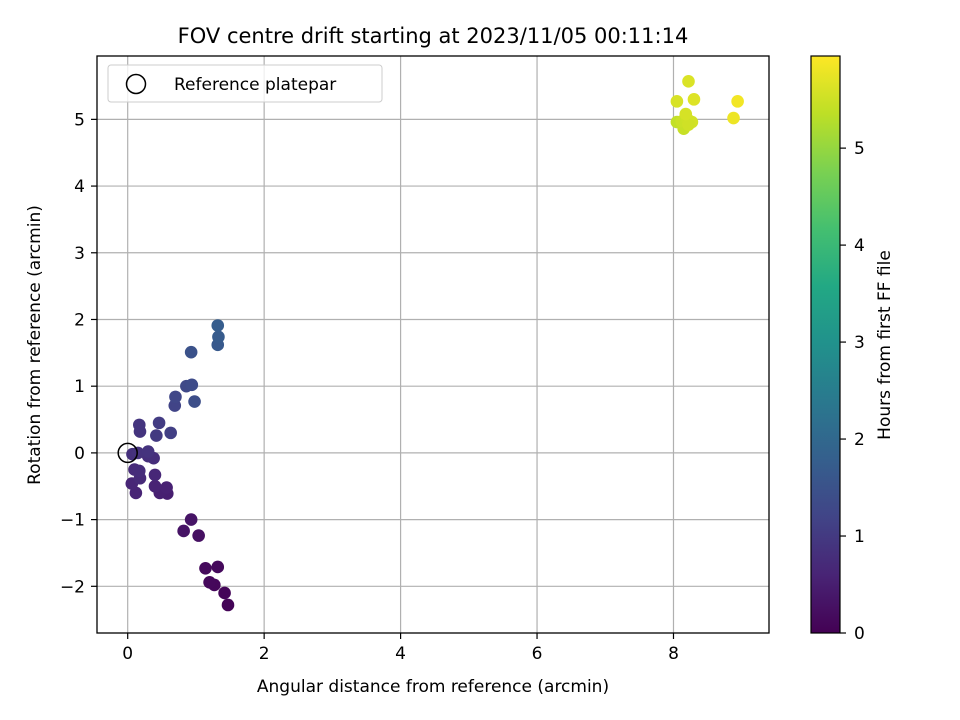  I want to click on x-axis-label: Angular distance from reference (arcmin), so click(433, 687).